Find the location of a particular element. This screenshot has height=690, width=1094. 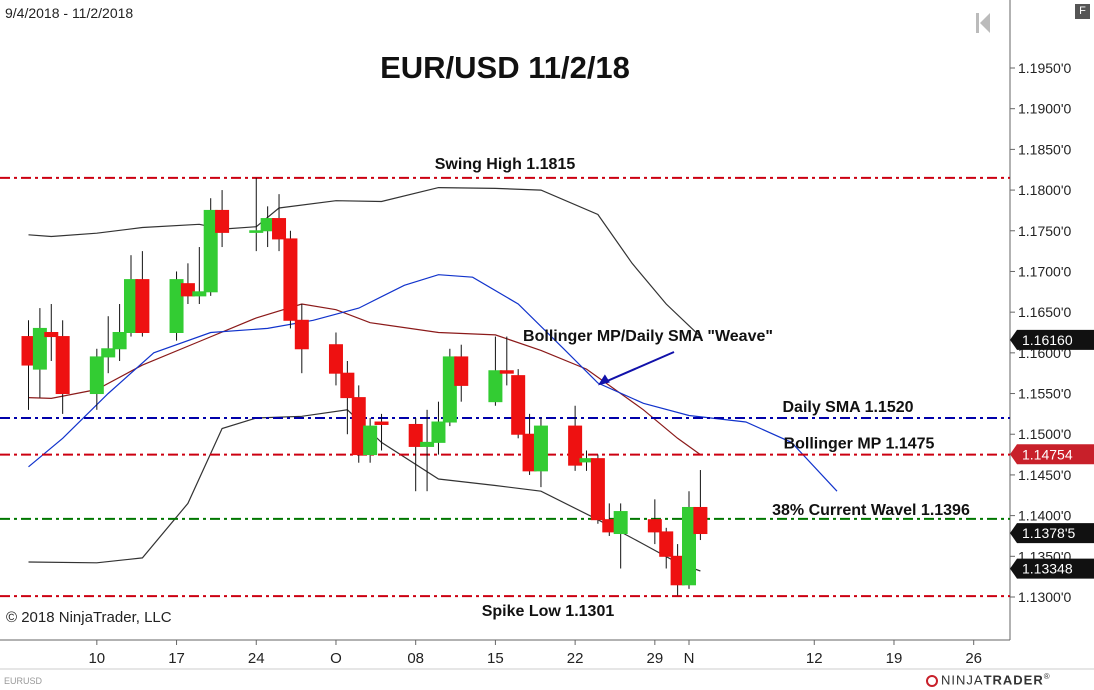

x-tick-label: 08 is located at coordinates (415, 658).